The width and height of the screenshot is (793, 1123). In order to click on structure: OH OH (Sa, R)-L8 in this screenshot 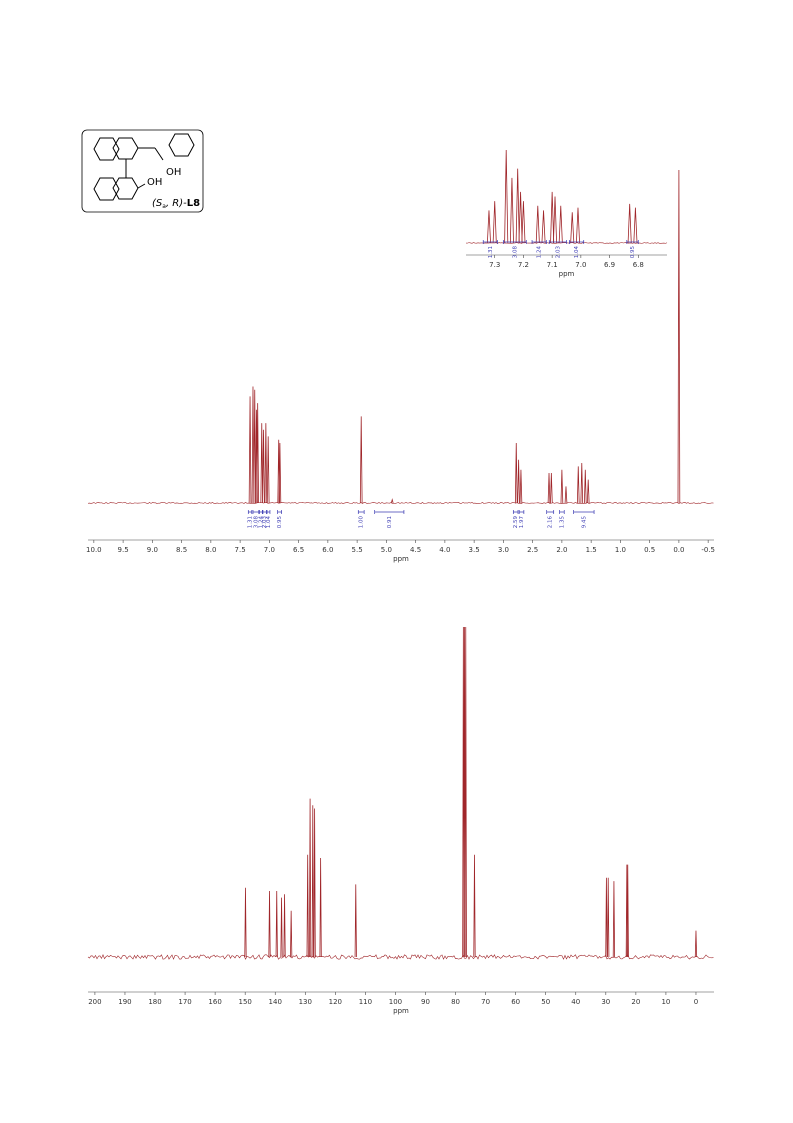, I will do `click(142, 171)`.